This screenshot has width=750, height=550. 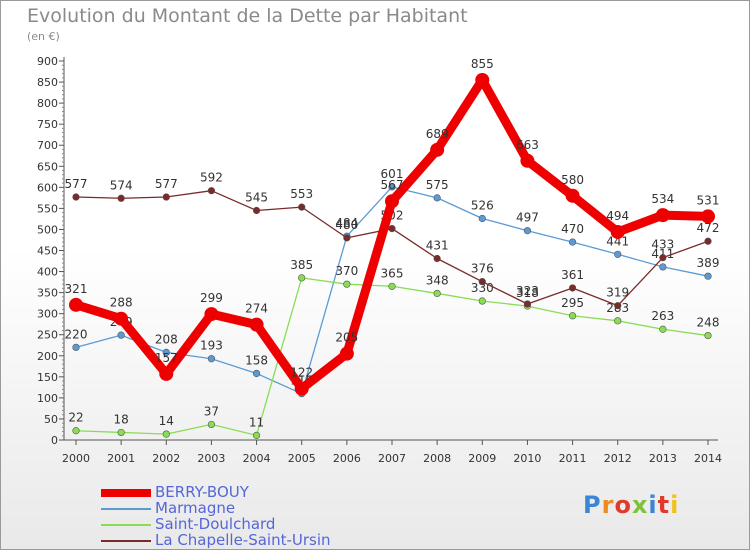 What do you see at coordinates (301, 194) in the screenshot?
I see `data-label: 553` at bounding box center [301, 194].